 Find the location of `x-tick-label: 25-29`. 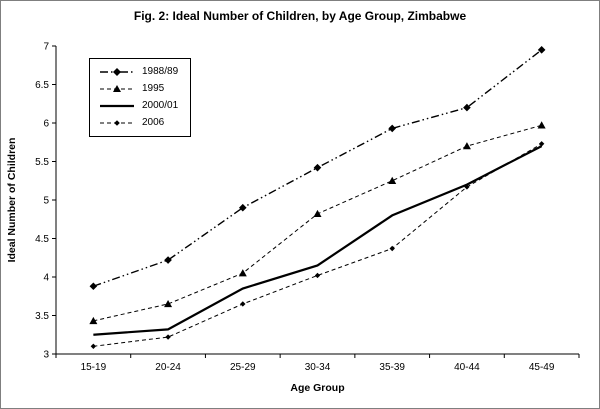

x-tick-label: 25-29 is located at coordinates (243, 367).